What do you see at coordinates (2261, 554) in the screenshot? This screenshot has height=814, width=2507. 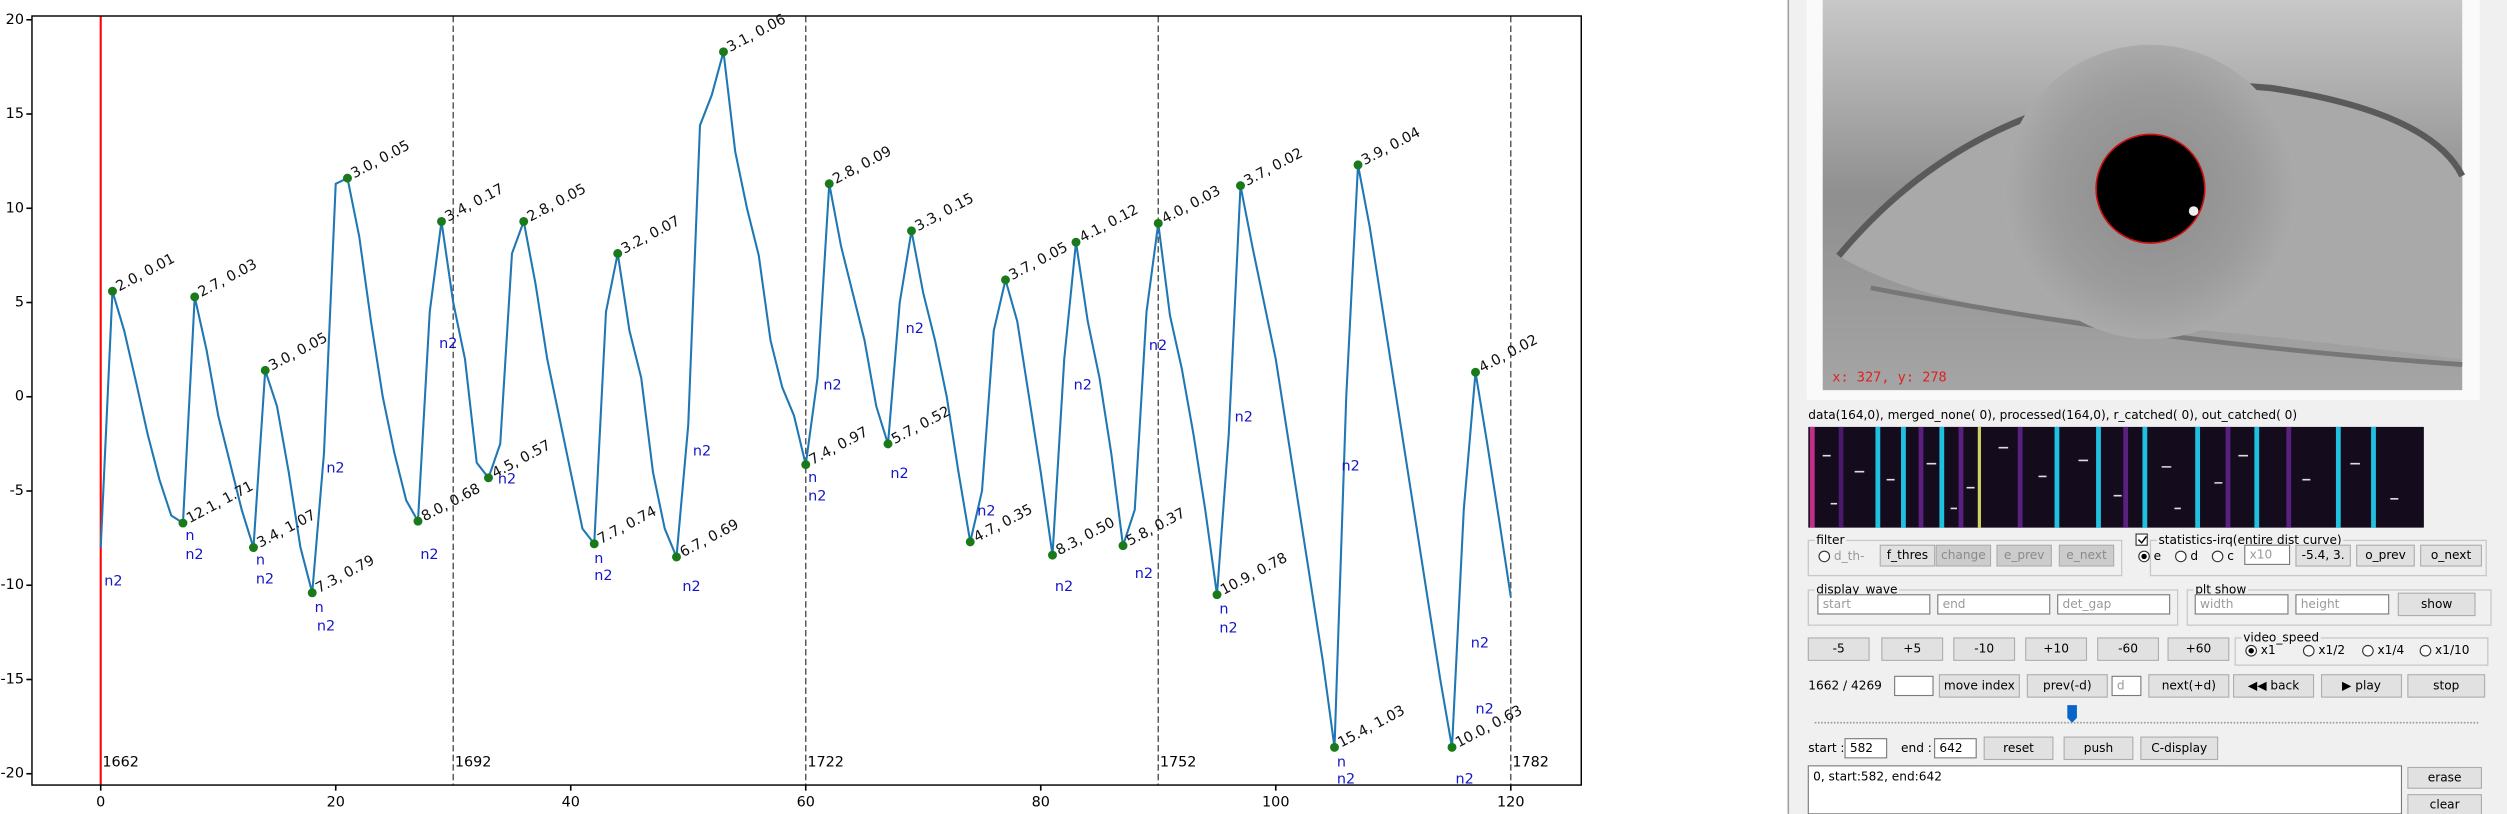 I see `input-text: x10` at bounding box center [2261, 554].